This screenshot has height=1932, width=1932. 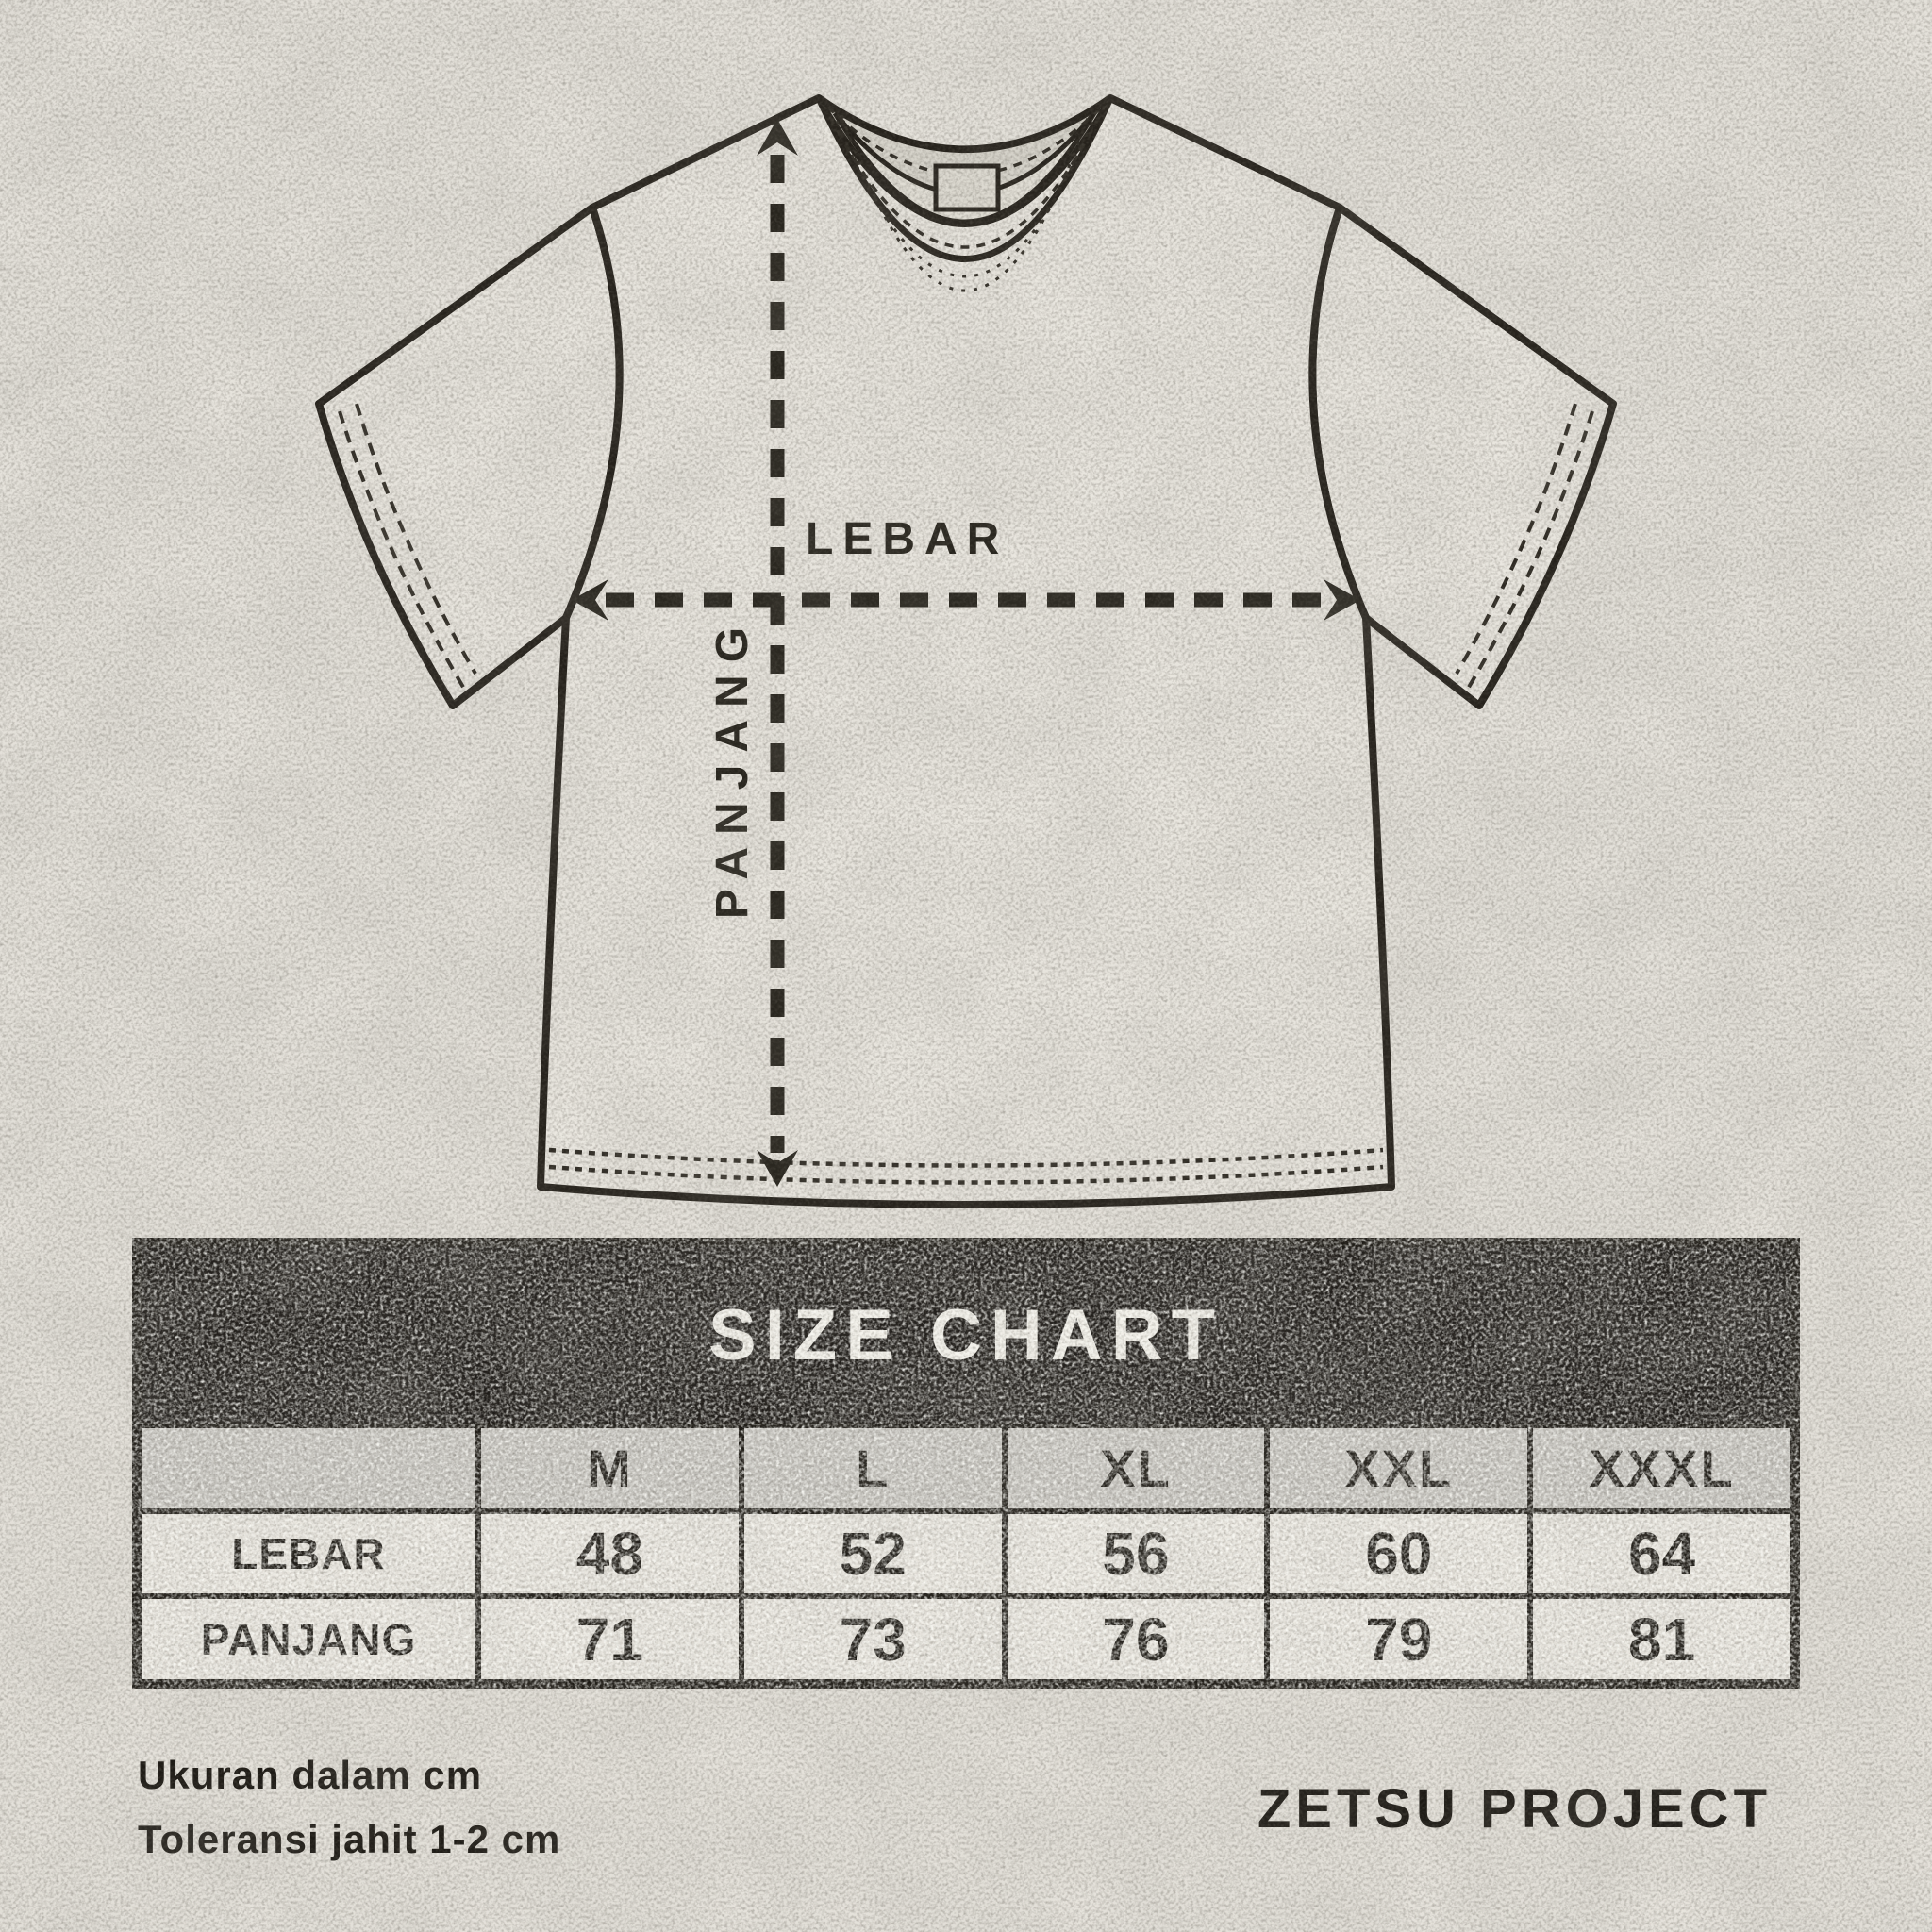 I want to click on units-note: Ukuran dalam cm, so click(x=310, y=1775).